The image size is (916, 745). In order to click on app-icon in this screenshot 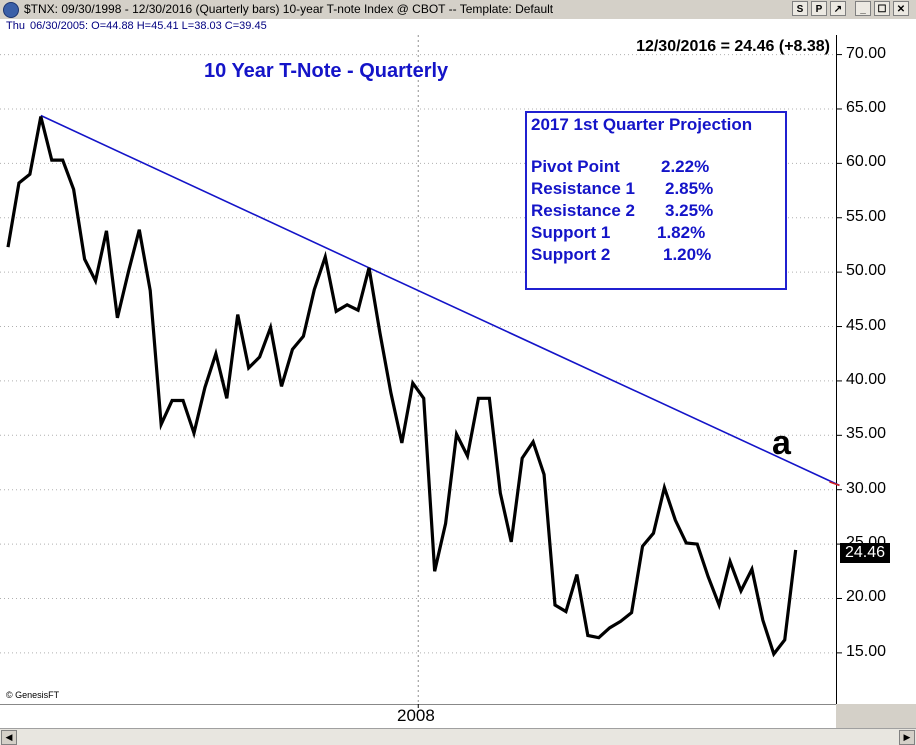, I will do `click(11, 10)`.